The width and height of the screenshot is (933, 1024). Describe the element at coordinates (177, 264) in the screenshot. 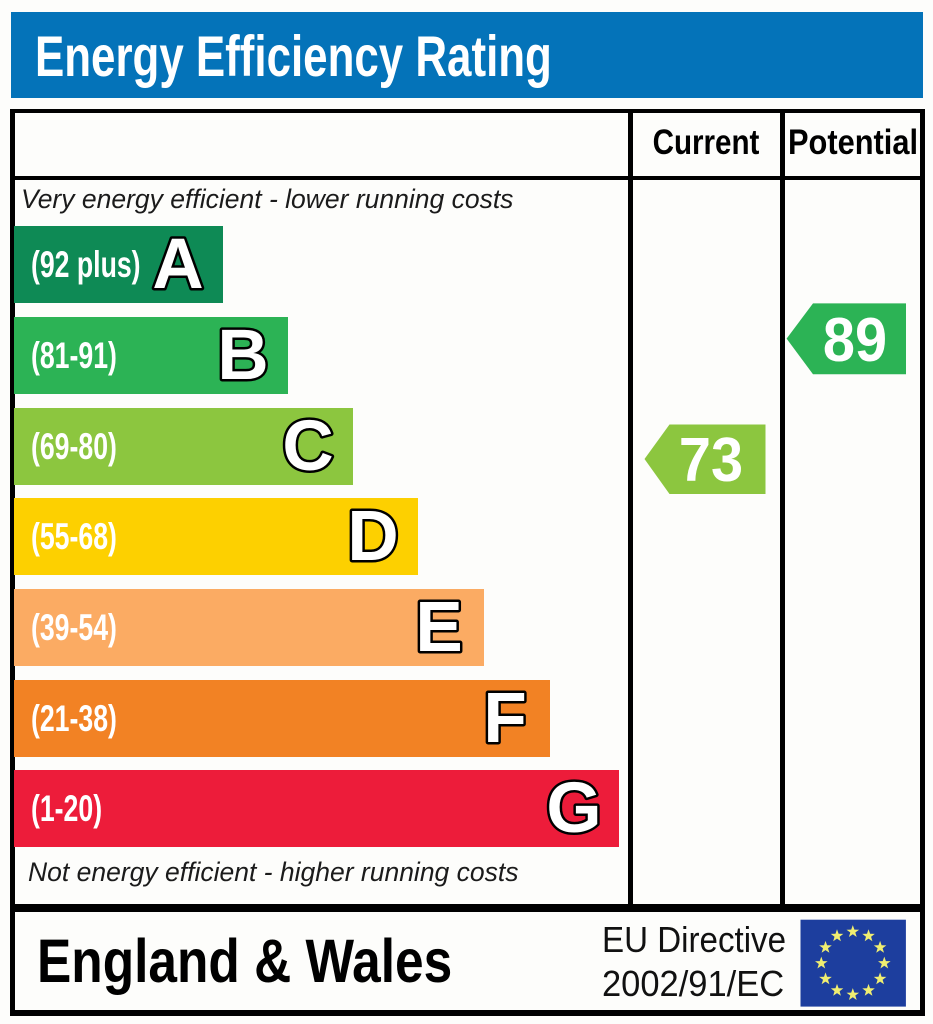

I see `svg-text: A` at that location.